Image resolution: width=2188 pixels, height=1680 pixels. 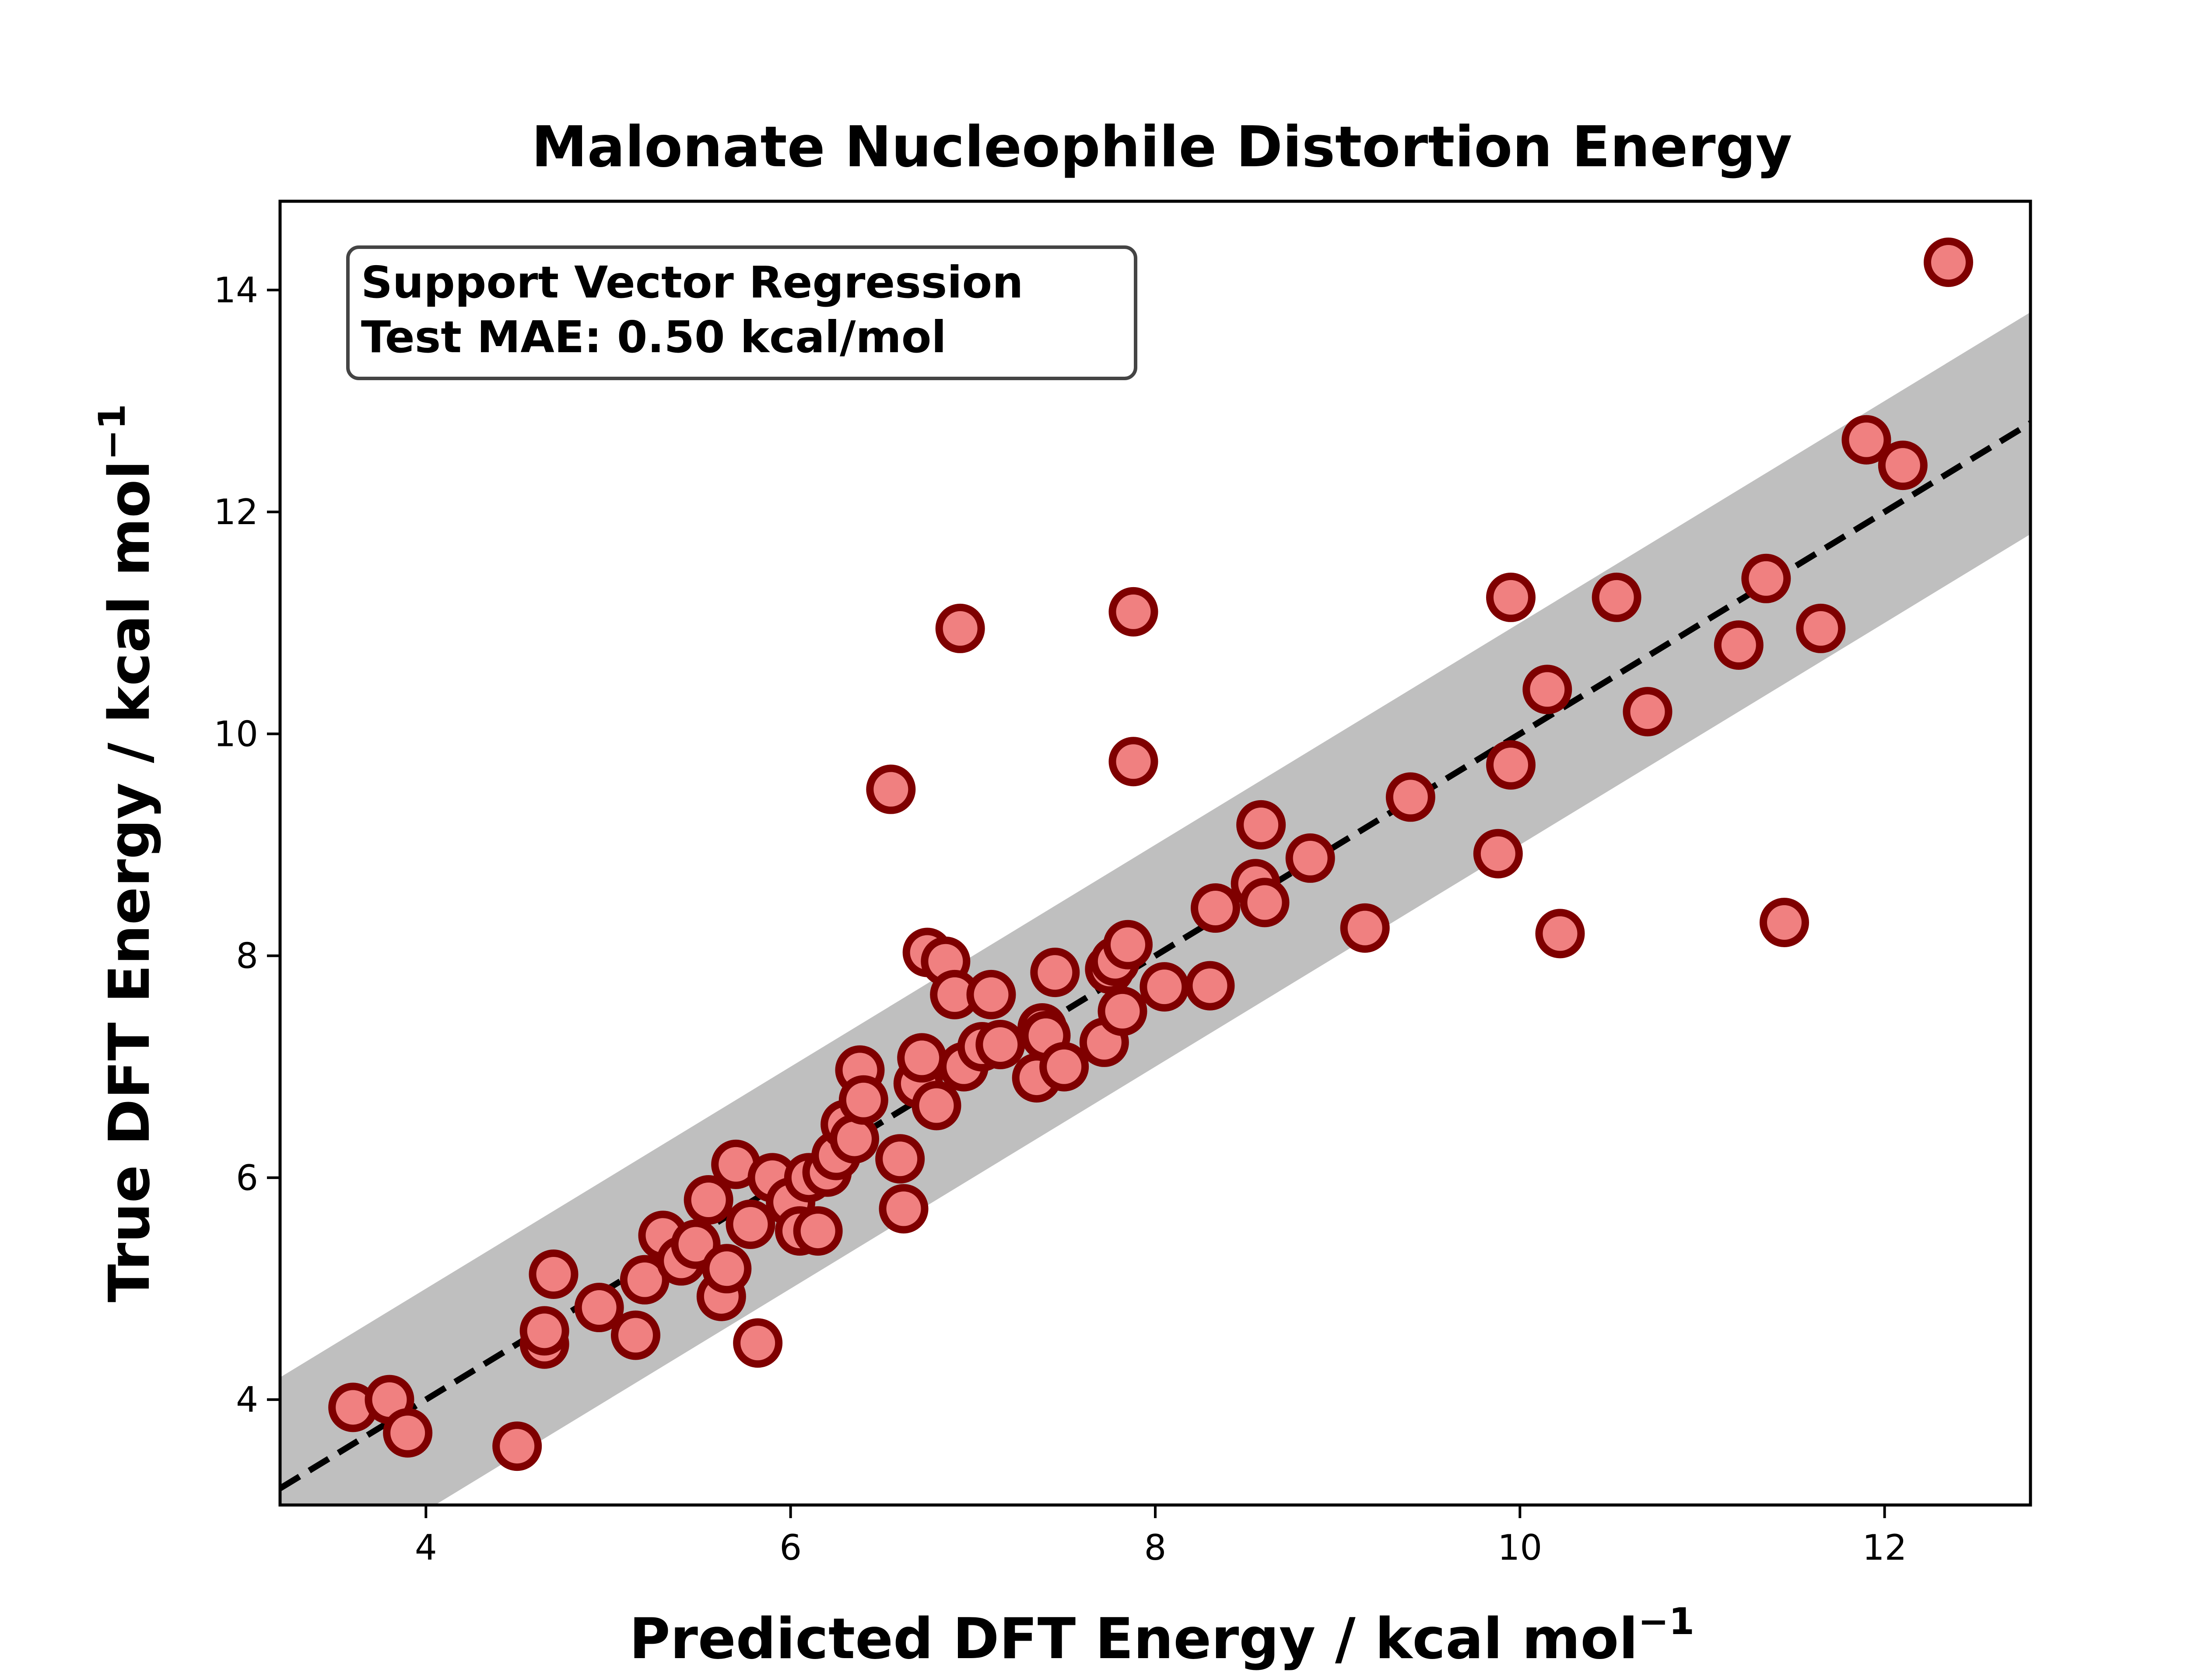 I want to click on y-axis-label: True DFT Energy / kcal mol−1, so click(x=126, y=853).